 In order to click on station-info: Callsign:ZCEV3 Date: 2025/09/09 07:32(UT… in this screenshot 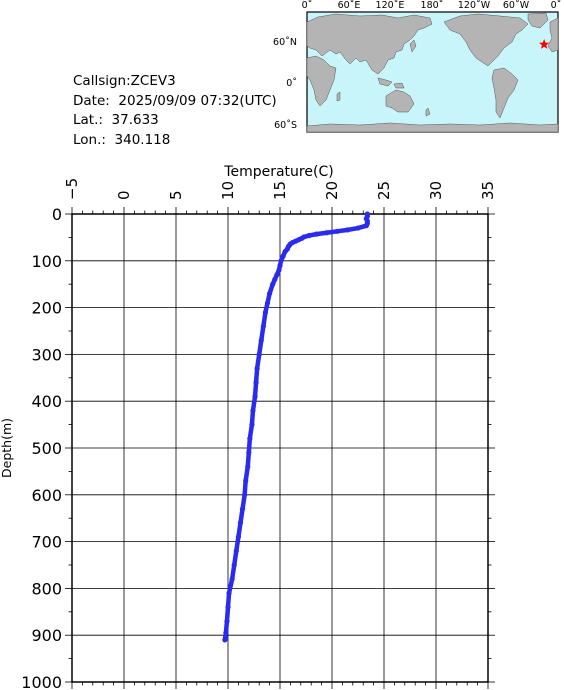, I will do `click(175, 111)`.